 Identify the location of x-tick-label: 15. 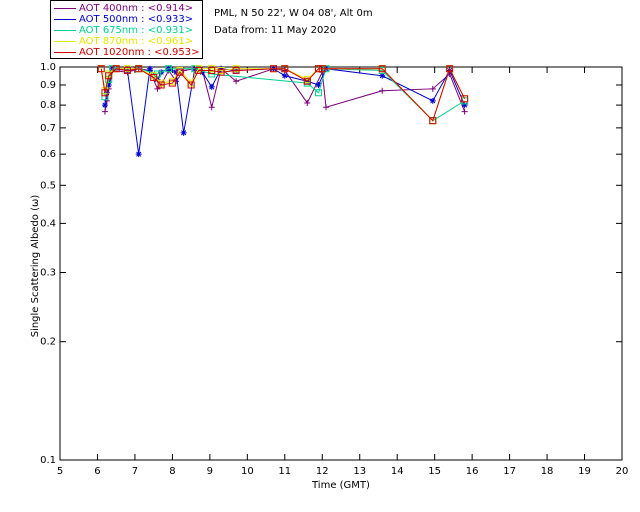
(434, 471).